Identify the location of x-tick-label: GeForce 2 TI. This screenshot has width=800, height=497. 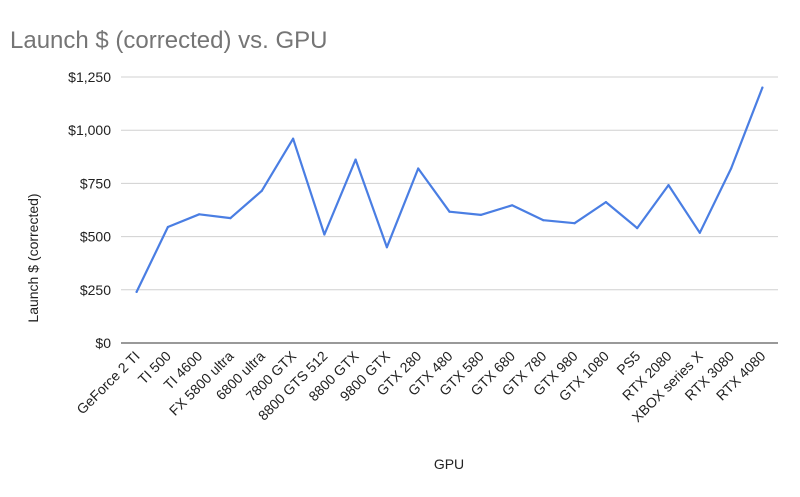
(107, 382).